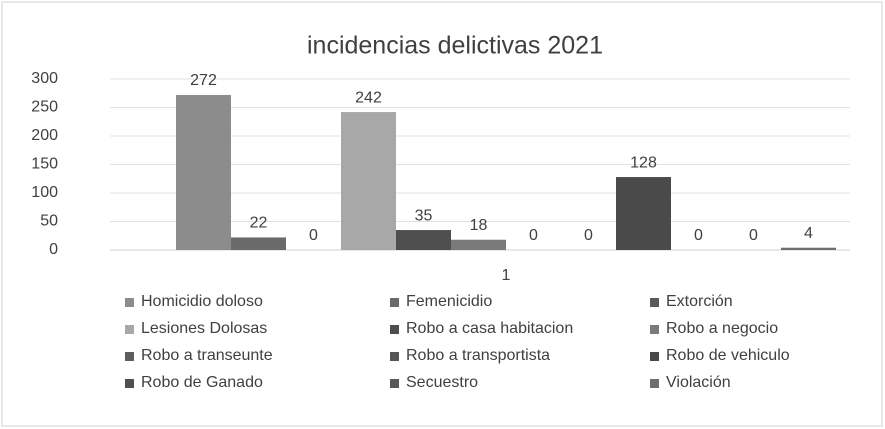 This screenshot has width=885, height=429. I want to click on legend-label: Robo a casa habitacion, so click(489, 328).